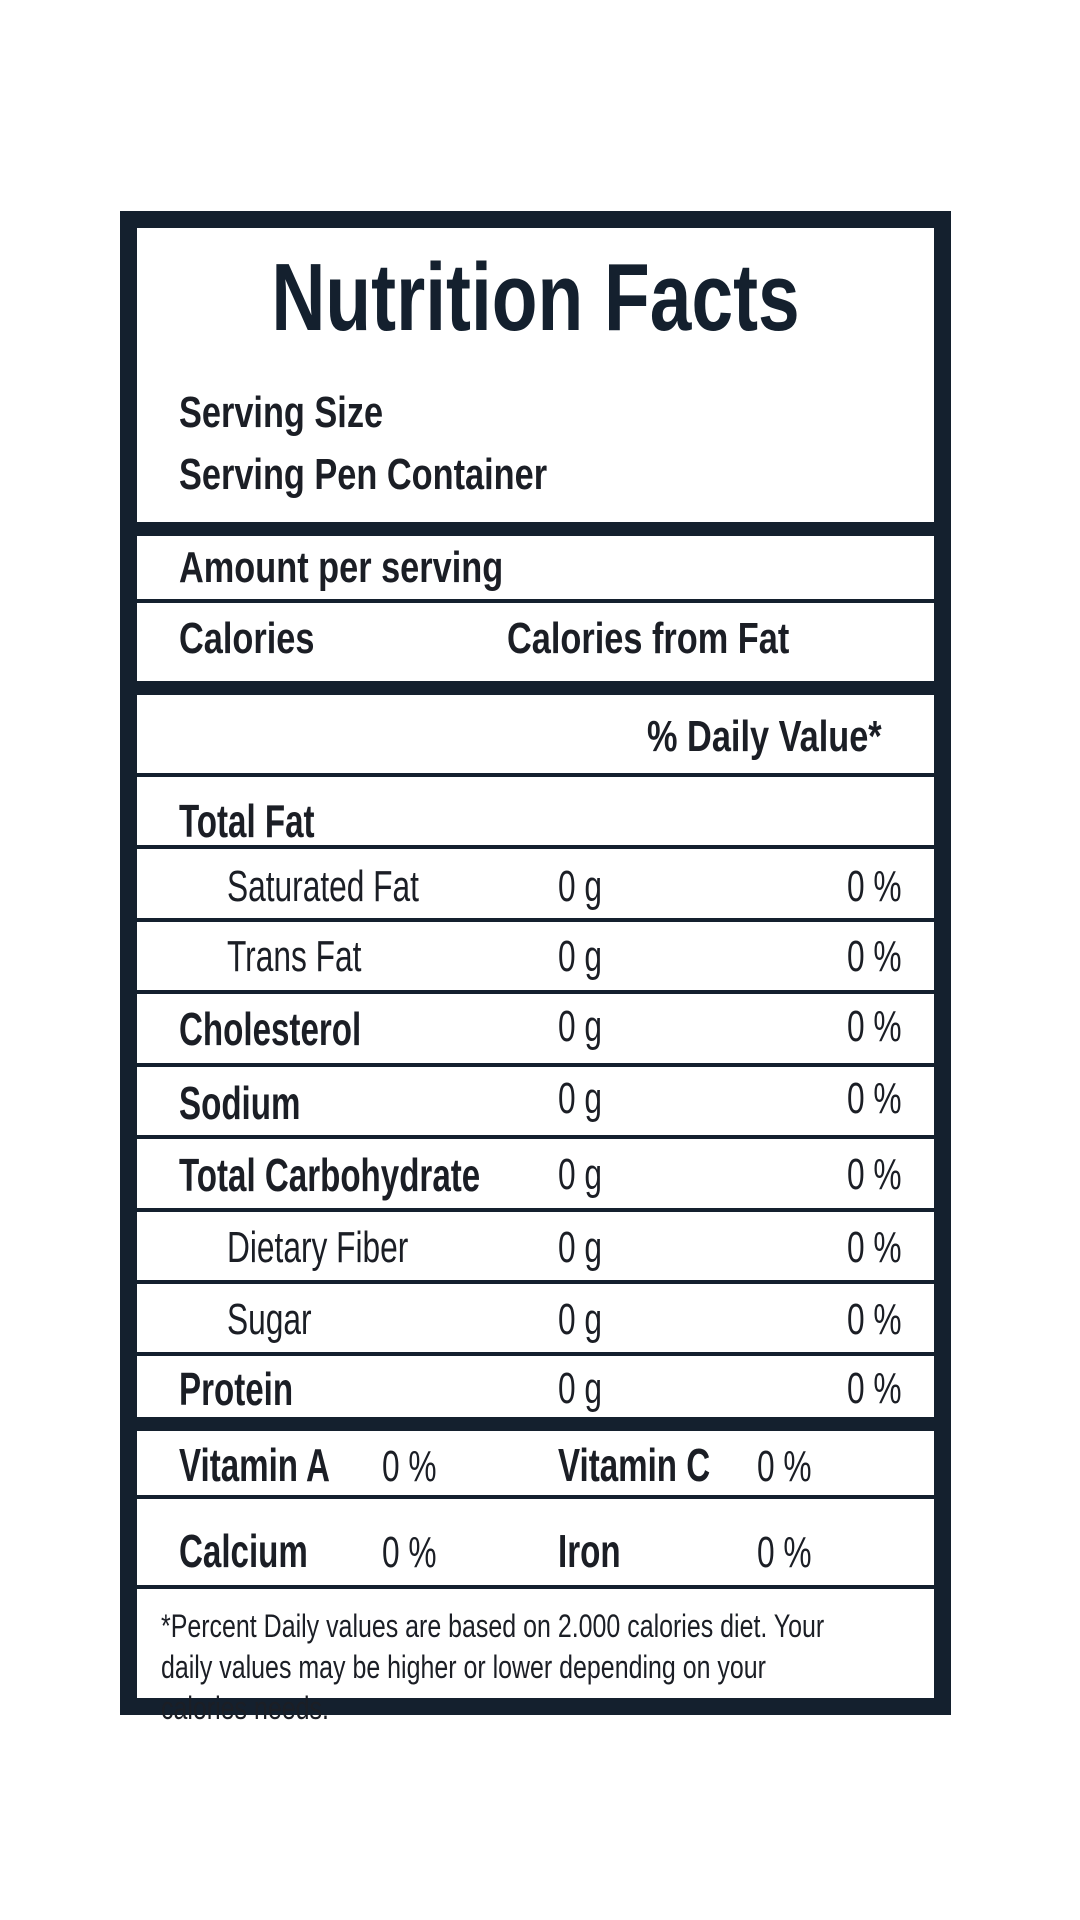 This screenshot has height=1920, width=1080. I want to click on vitamin-c-value: 0 %, so click(784, 1466).